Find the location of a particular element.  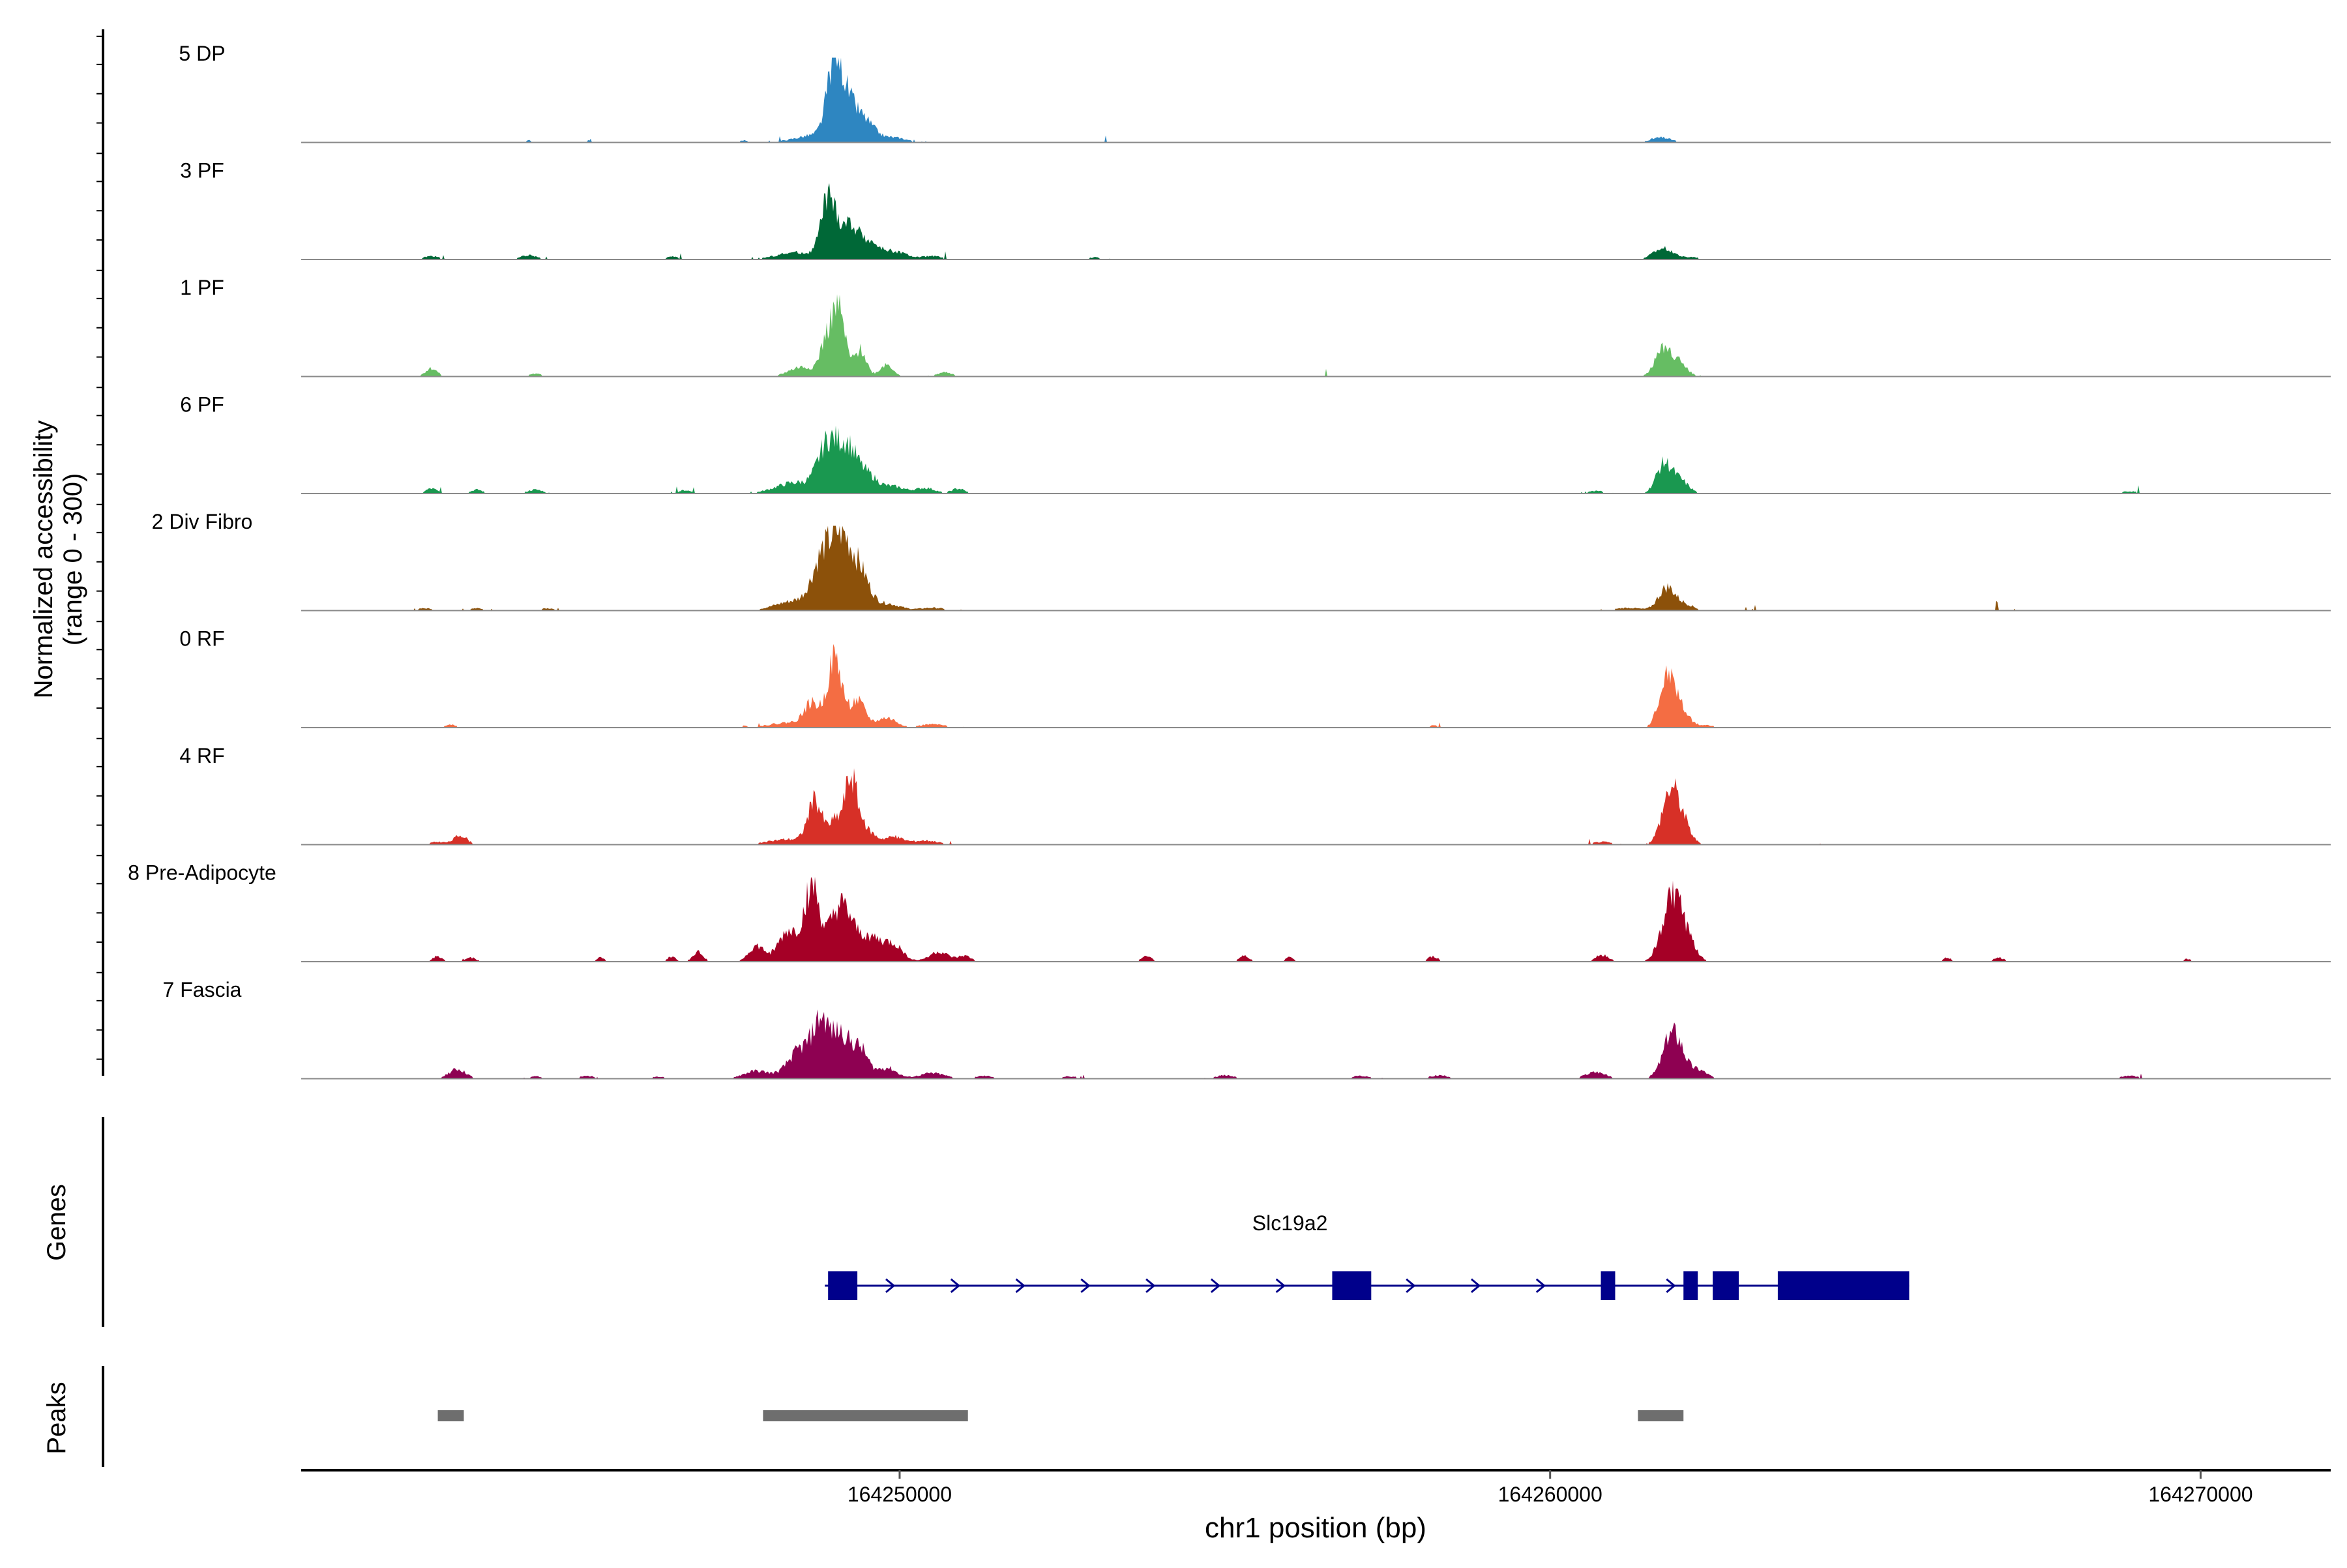

track-4-rf: 4 RF is located at coordinates (1255, 795).